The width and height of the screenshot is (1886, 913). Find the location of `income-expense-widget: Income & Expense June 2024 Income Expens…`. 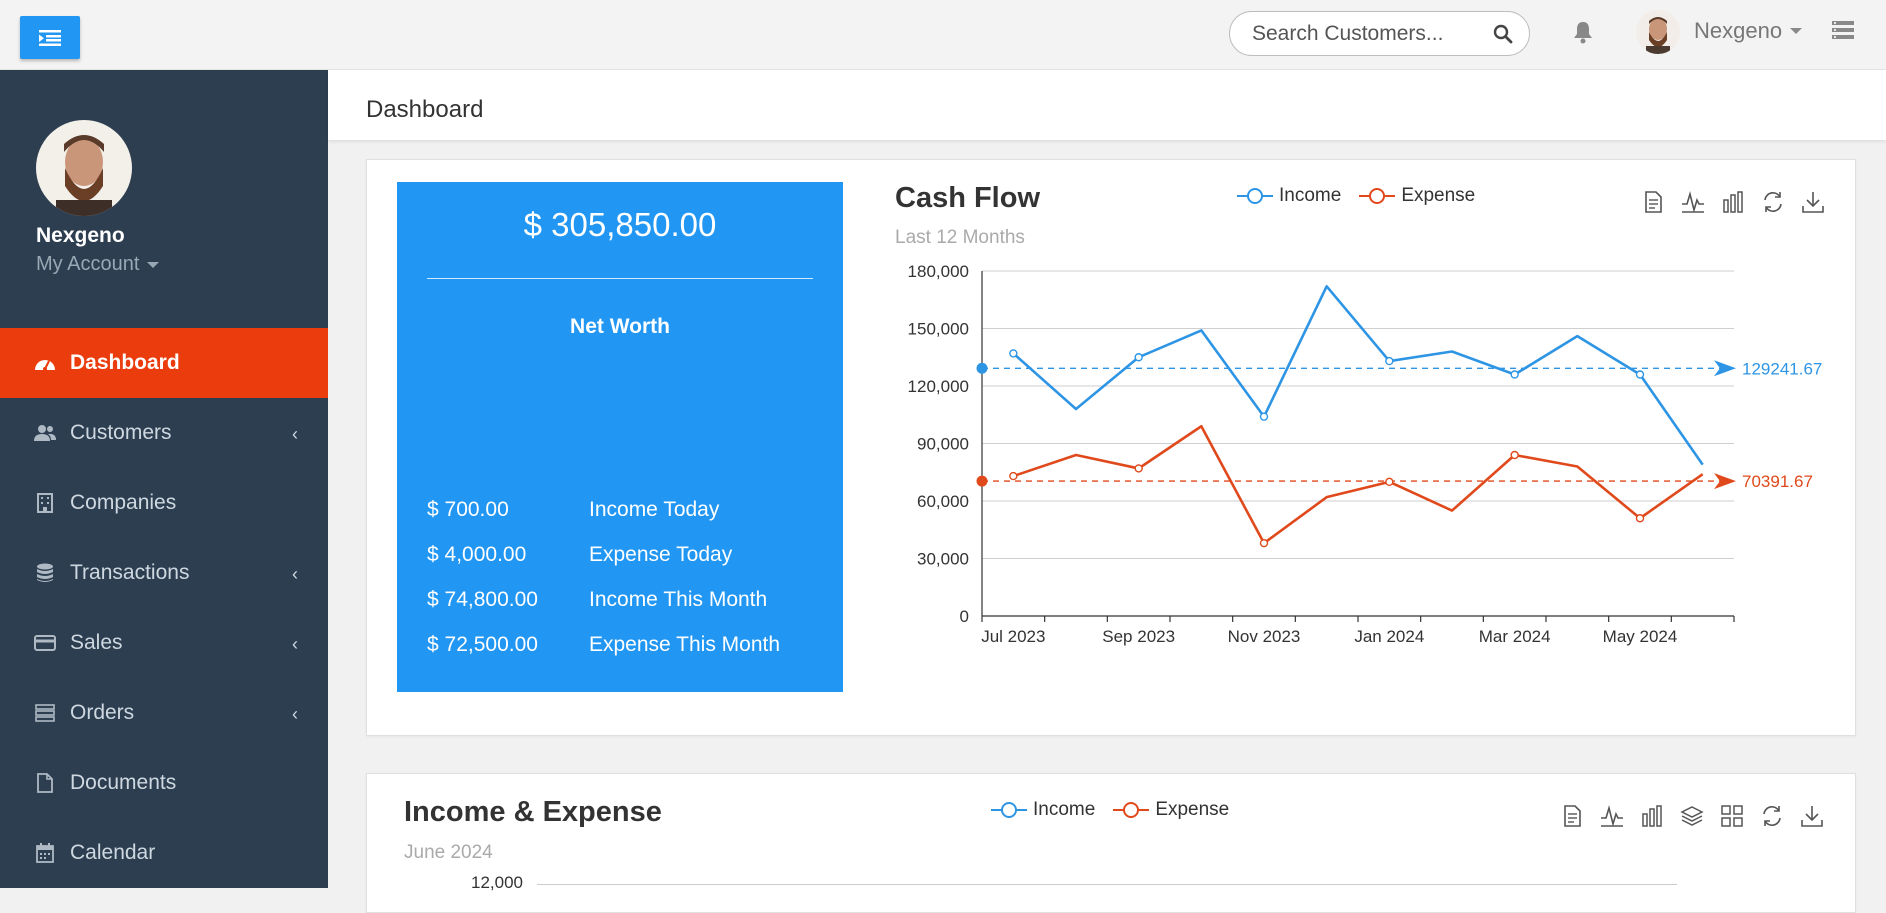

income-expense-widget: Income & Expense June 2024 Income Expens… is located at coordinates (1111, 843).